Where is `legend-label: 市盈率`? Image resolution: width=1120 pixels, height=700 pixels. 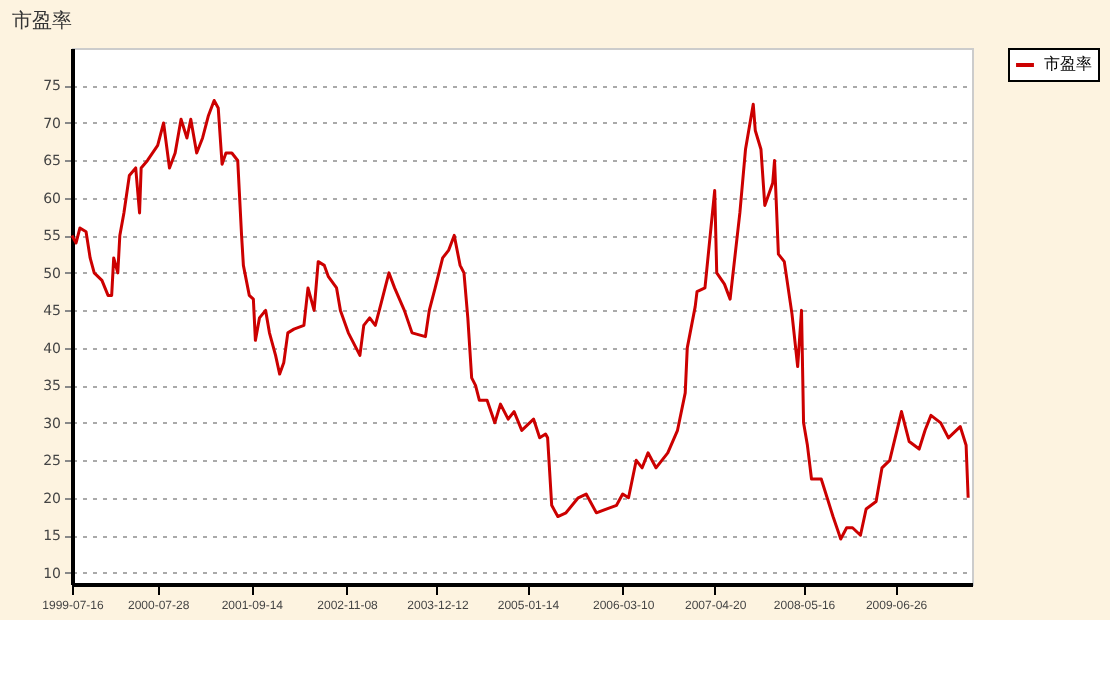 legend-label: 市盈率 is located at coordinates (1068, 64).